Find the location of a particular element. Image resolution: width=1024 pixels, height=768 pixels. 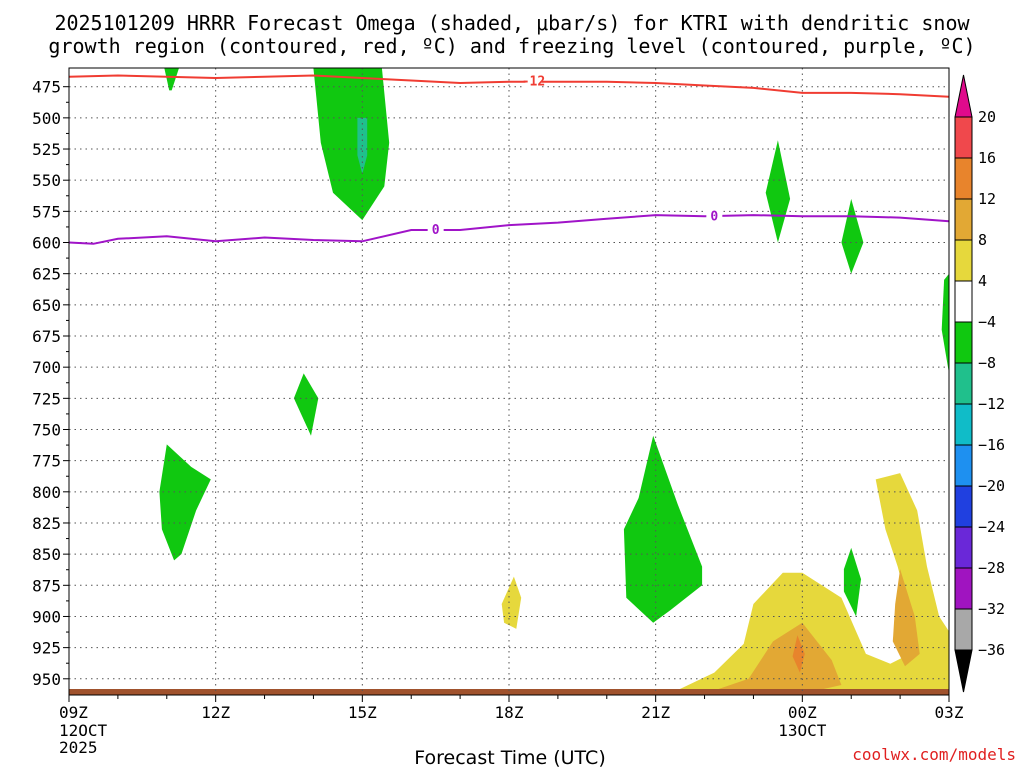

x-tick-year: 2025 is located at coordinates (78, 747).